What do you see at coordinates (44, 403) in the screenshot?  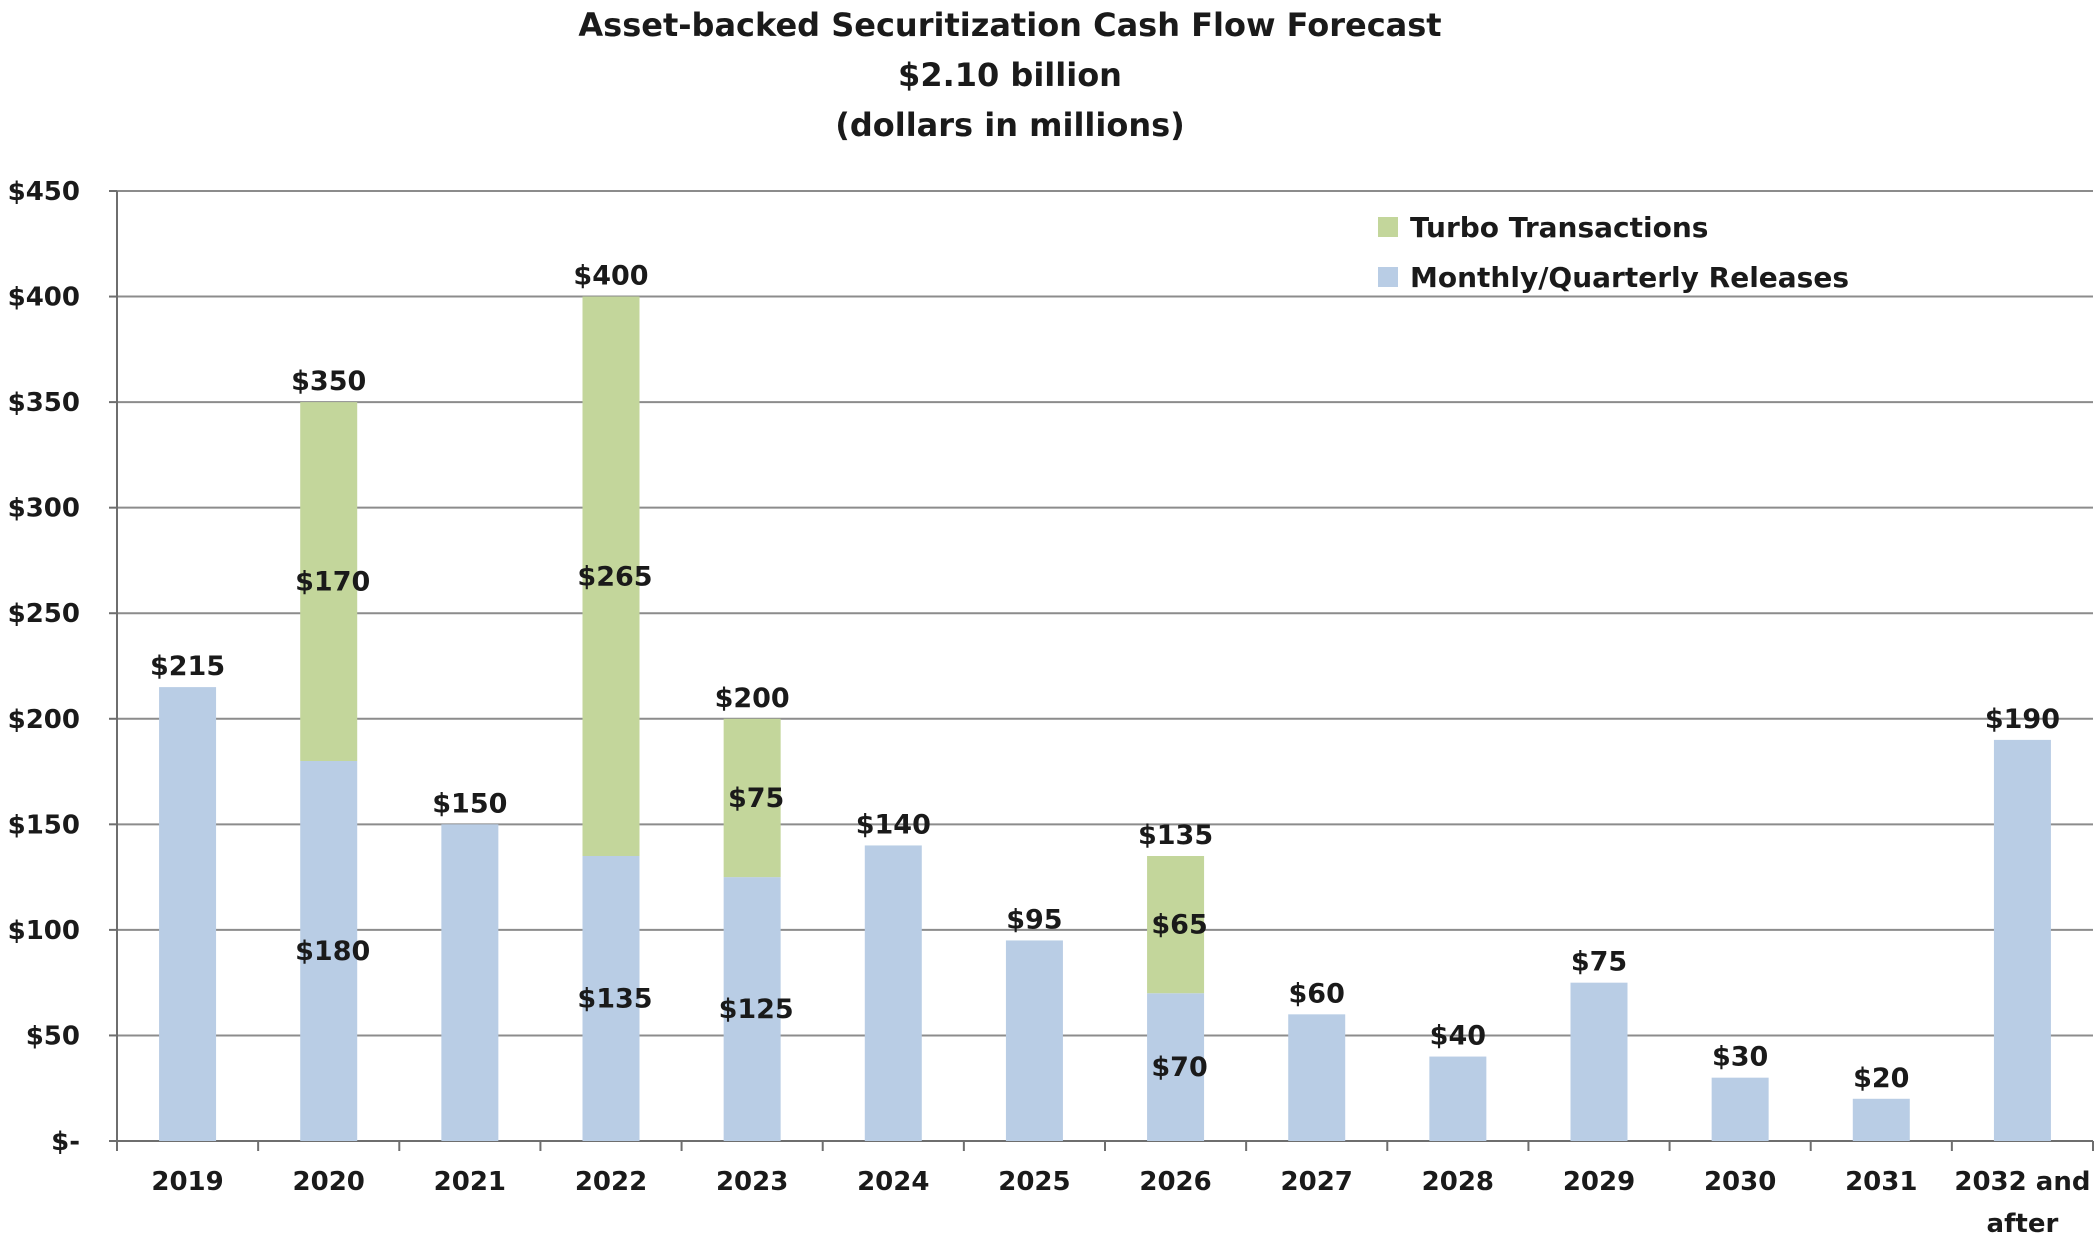 I see `y-tick-label: $350` at bounding box center [44, 403].